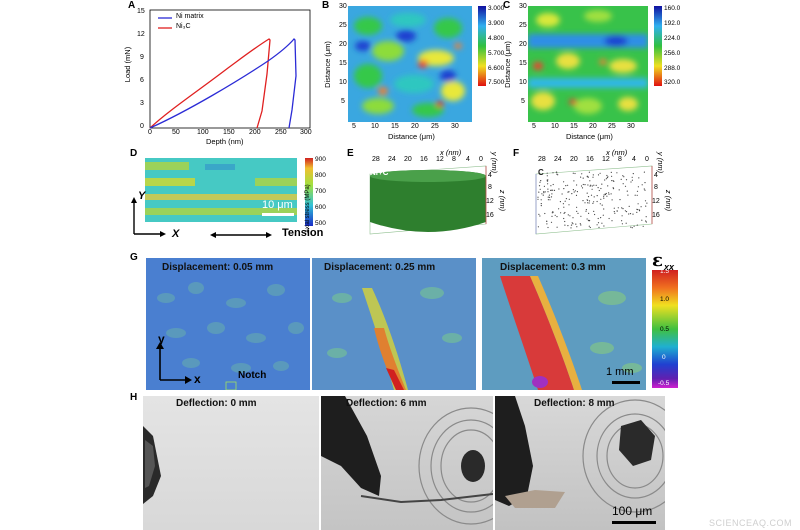 The image size is (800, 530). Describe the element at coordinates (440, 159) in the screenshot. I see `e-xtick: 12` at that location.